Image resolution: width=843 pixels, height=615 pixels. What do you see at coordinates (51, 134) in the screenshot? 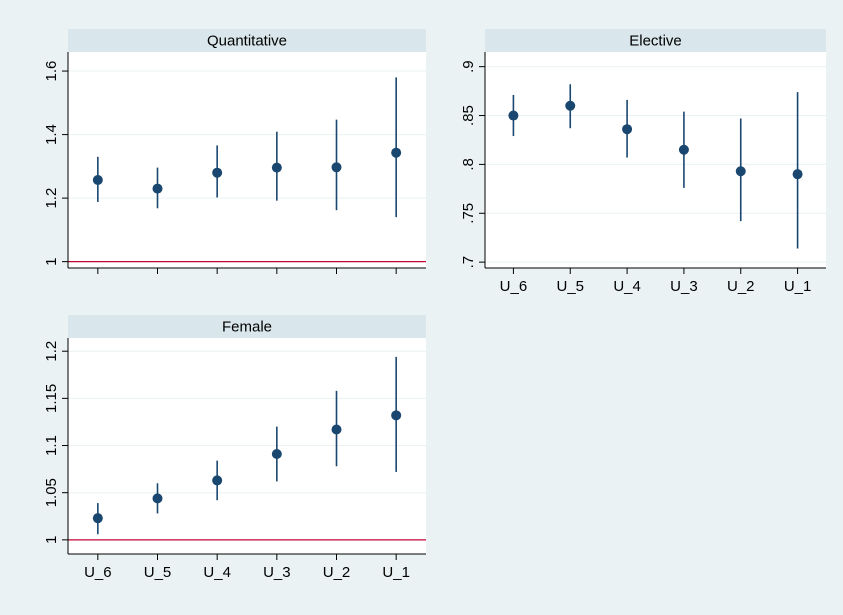
I see `y-tick-label: 1.4` at bounding box center [51, 134].